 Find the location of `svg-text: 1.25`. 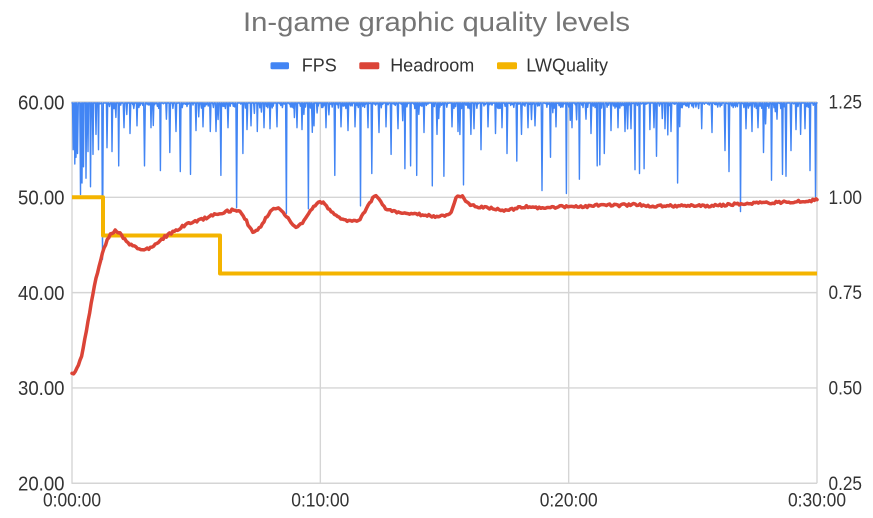

svg-text: 1.25 is located at coordinates (846, 103).